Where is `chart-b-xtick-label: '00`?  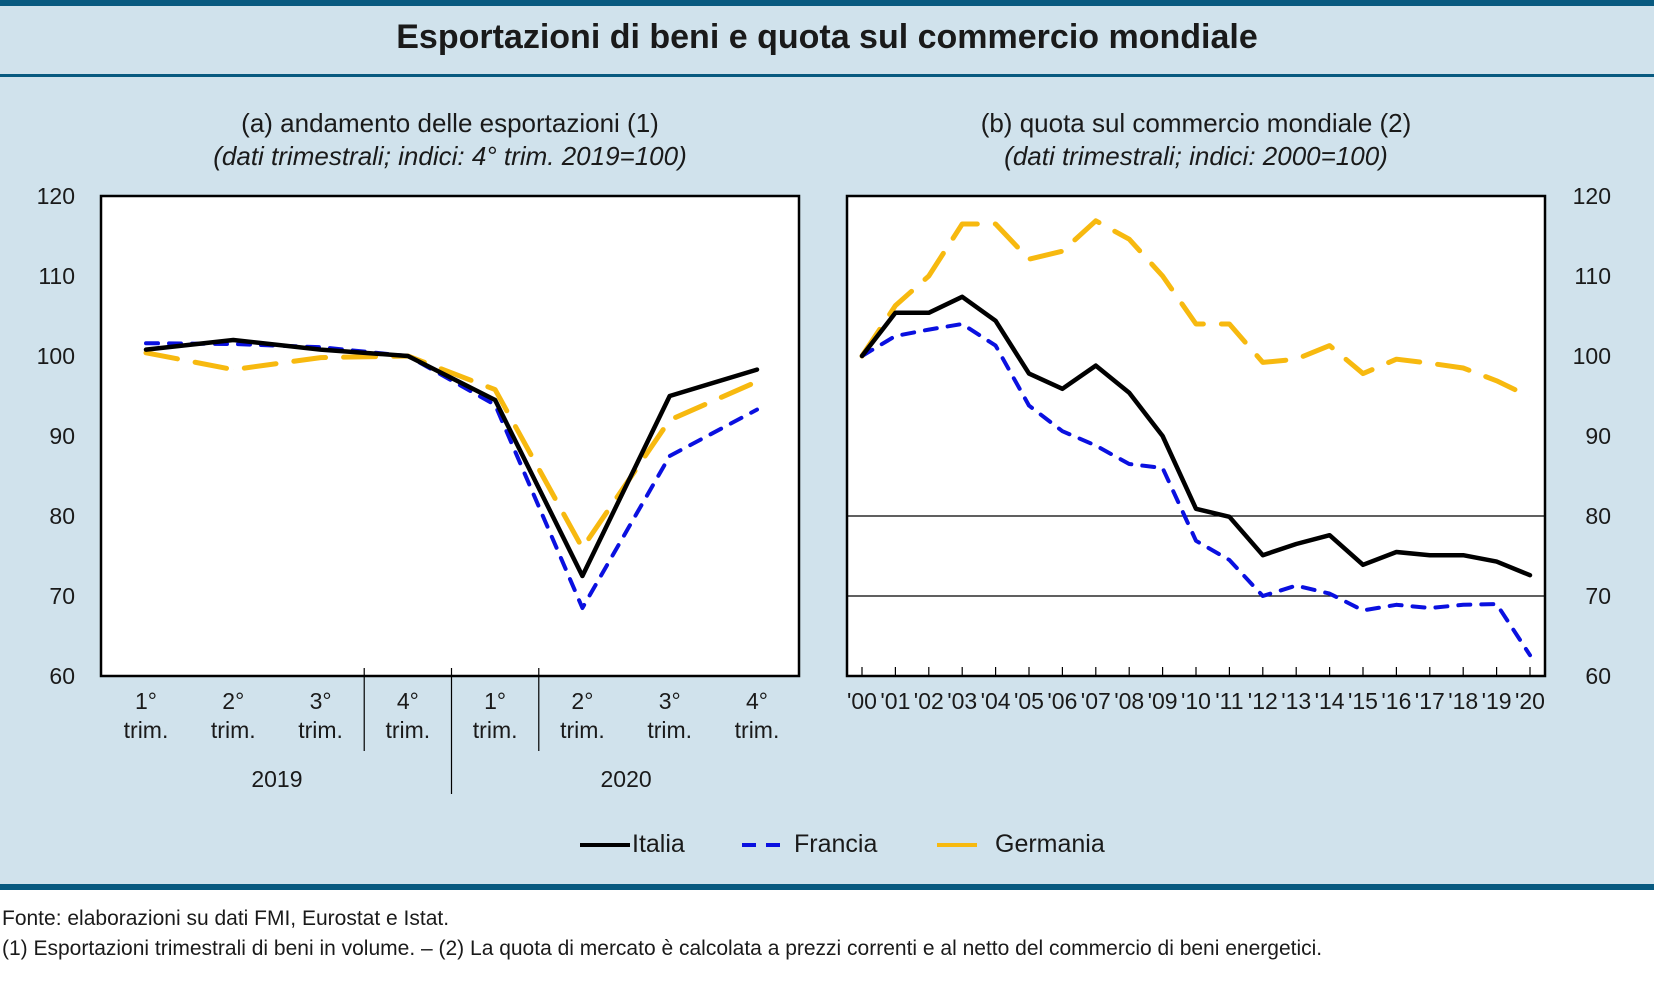 chart-b-xtick-label: '00 is located at coordinates (862, 701).